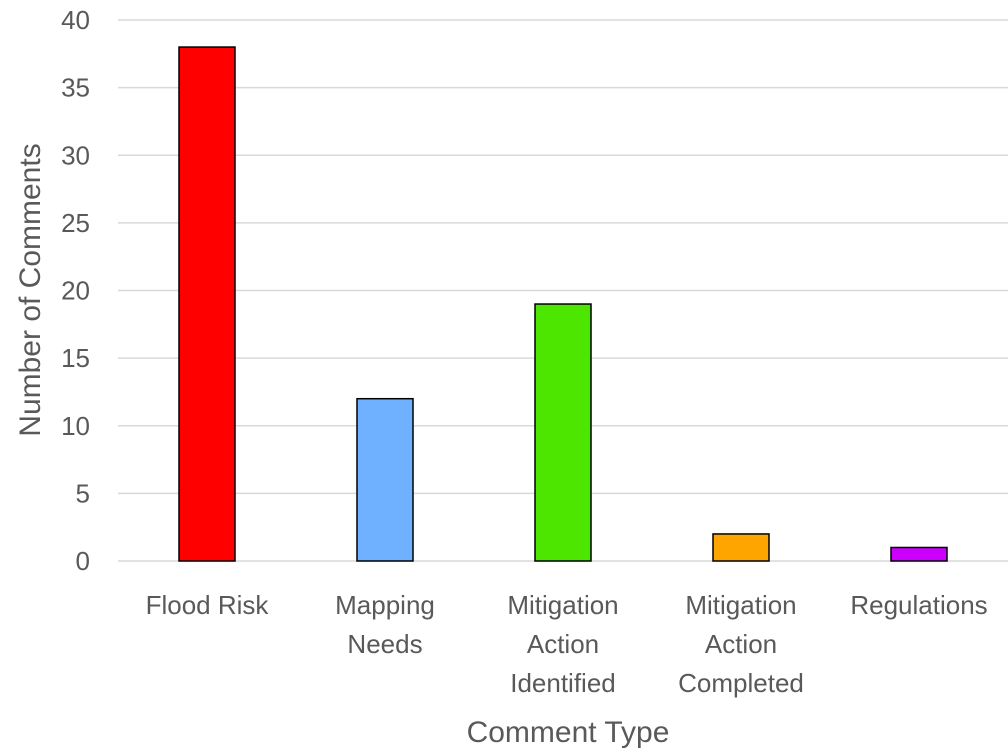 This screenshot has height=748, width=1008. Describe the element at coordinates (83, 493) in the screenshot. I see `y-tick-label: 5` at that location.